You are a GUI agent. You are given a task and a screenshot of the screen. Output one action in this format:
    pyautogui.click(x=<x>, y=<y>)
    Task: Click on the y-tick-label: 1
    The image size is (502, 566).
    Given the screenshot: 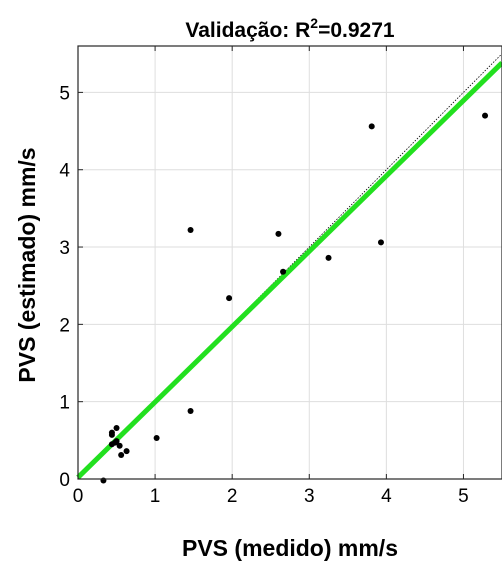 What is the action you would take?
    pyautogui.click(x=64, y=403)
    